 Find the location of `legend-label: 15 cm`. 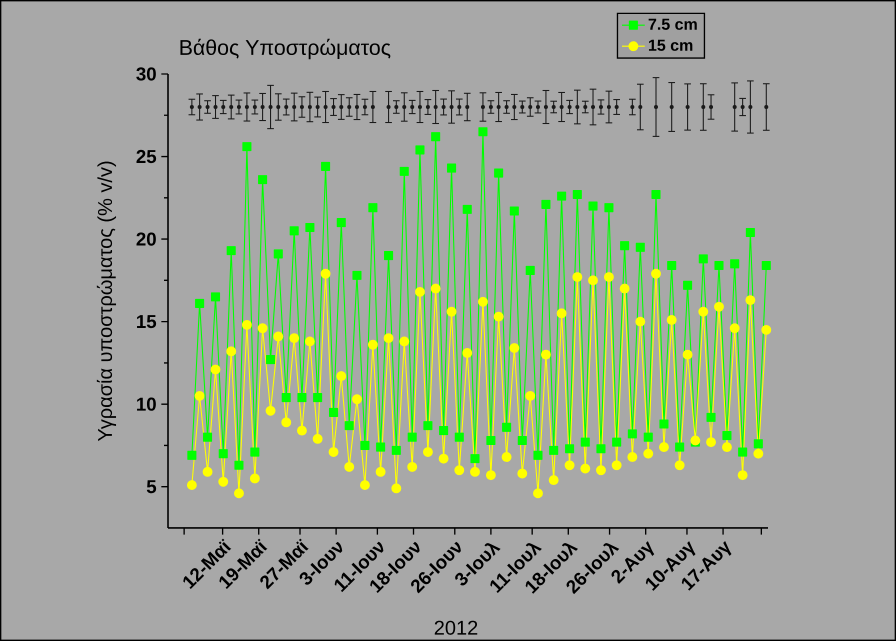

legend-label: 15 cm is located at coordinates (670, 45).